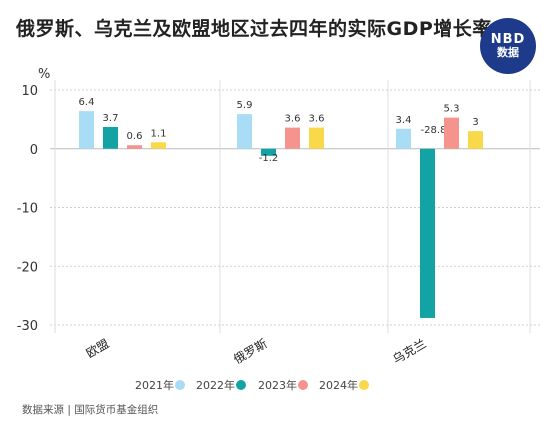 This screenshot has width=550, height=425. What do you see at coordinates (135, 136) in the screenshot?
I see `data-label: 0.6` at bounding box center [135, 136].